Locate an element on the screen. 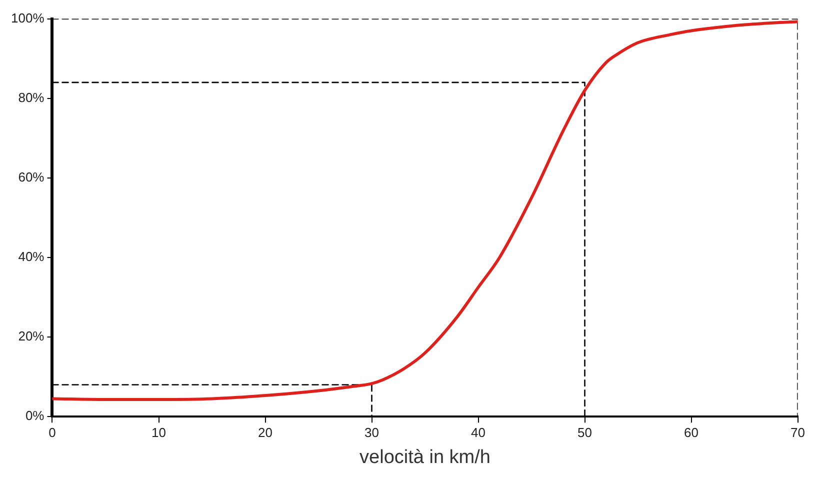 The height and width of the screenshot is (483, 819). x-tick-label: 10 is located at coordinates (159, 432).